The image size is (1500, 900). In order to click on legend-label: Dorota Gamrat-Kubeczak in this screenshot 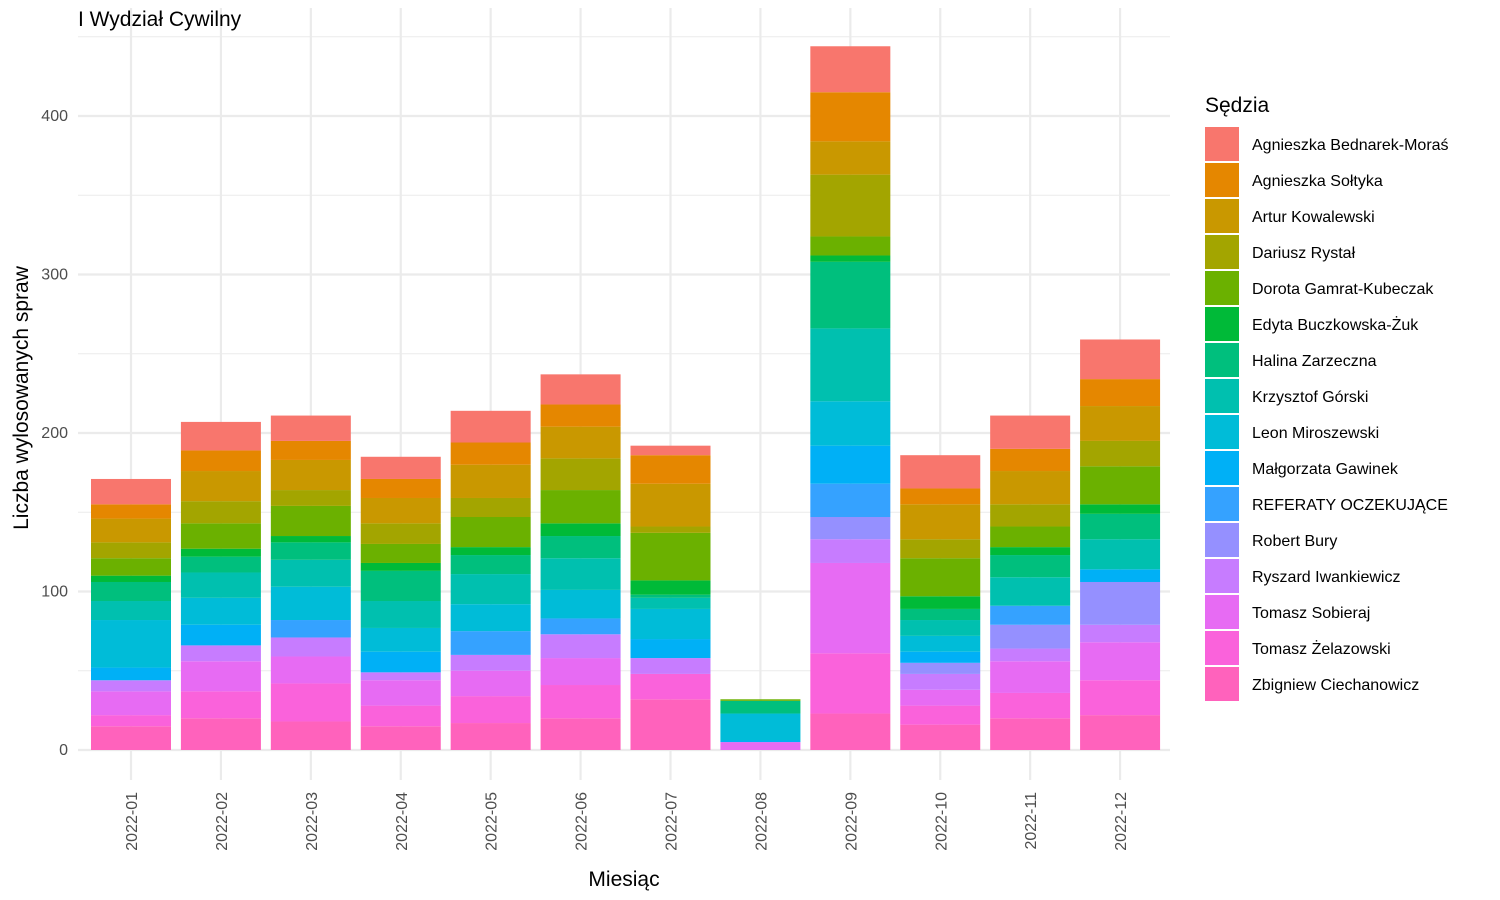, I will do `click(1343, 289)`.